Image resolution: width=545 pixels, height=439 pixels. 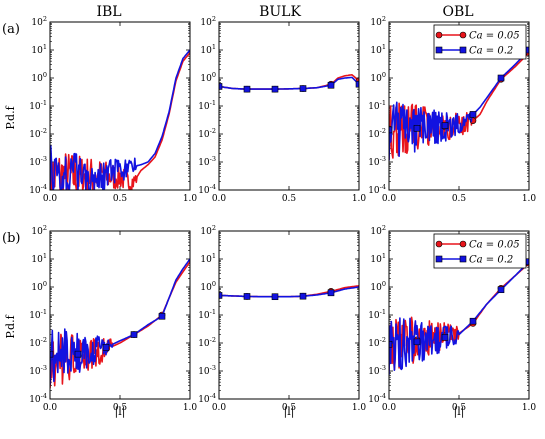 I want to click on column-titles: IBL BULK OBL, so click(x=284, y=12).